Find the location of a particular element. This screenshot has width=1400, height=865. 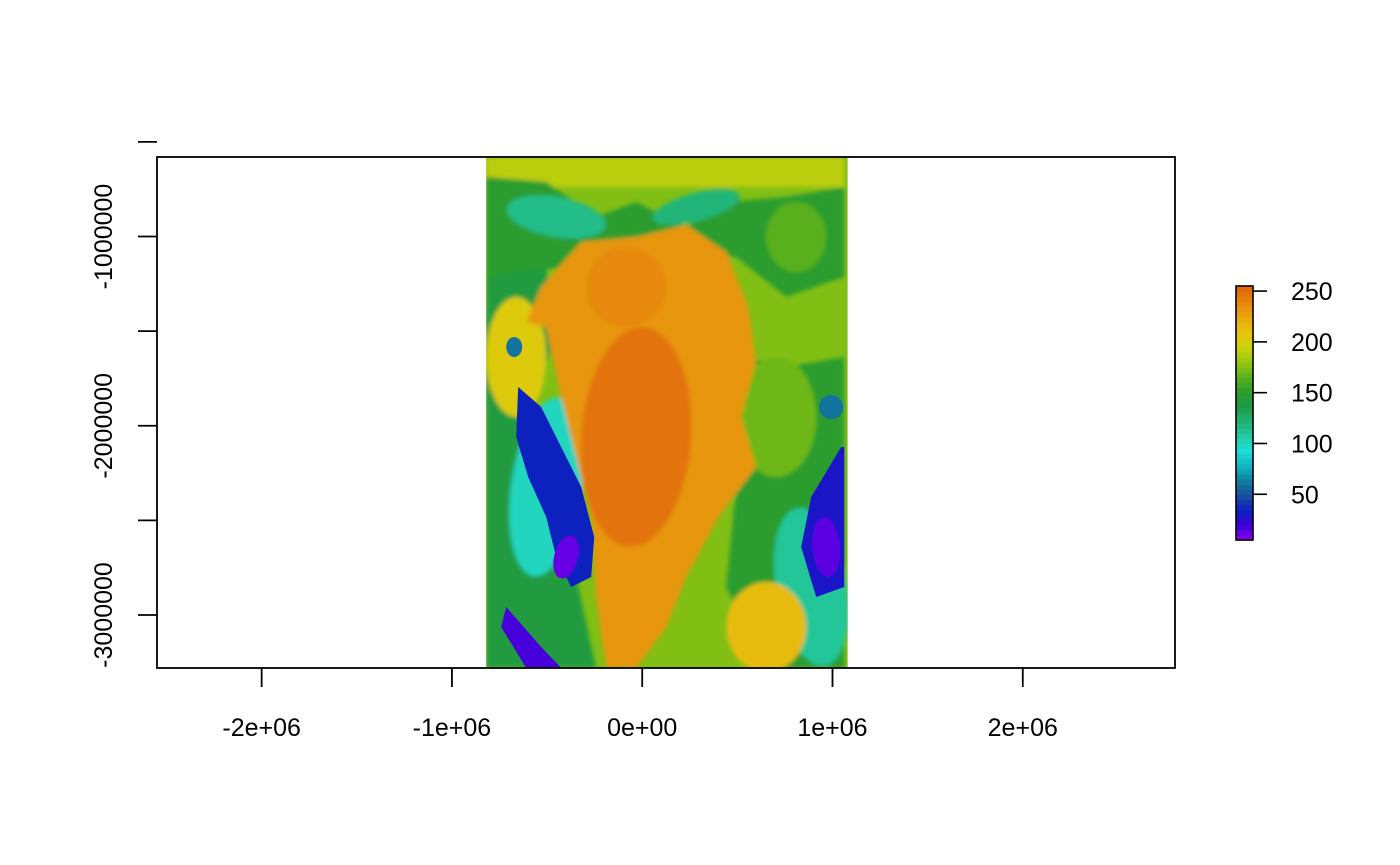

colorbar-tick-label: 150 is located at coordinates (1312, 394).